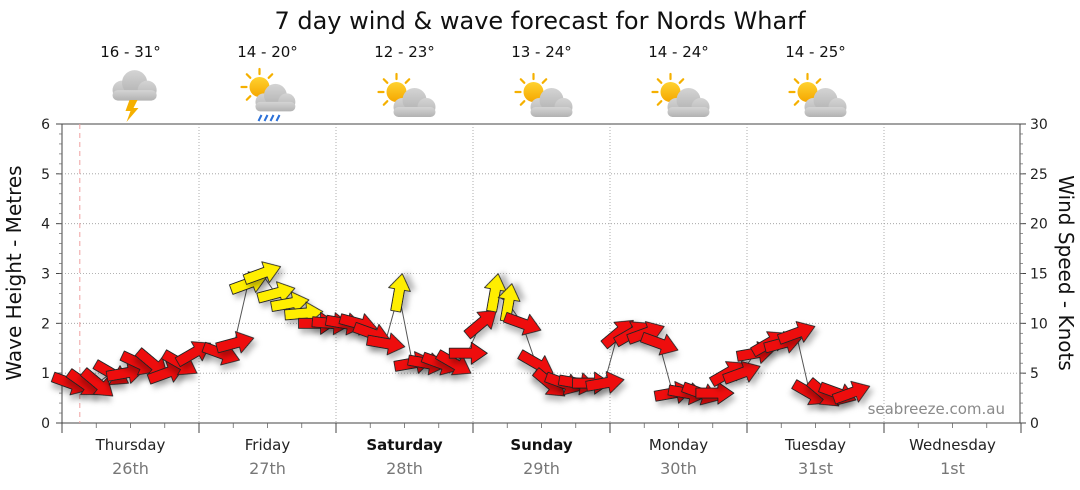 This screenshot has height=490, width=1080. I want to click on day-name-label: Thursday, so click(130, 445).